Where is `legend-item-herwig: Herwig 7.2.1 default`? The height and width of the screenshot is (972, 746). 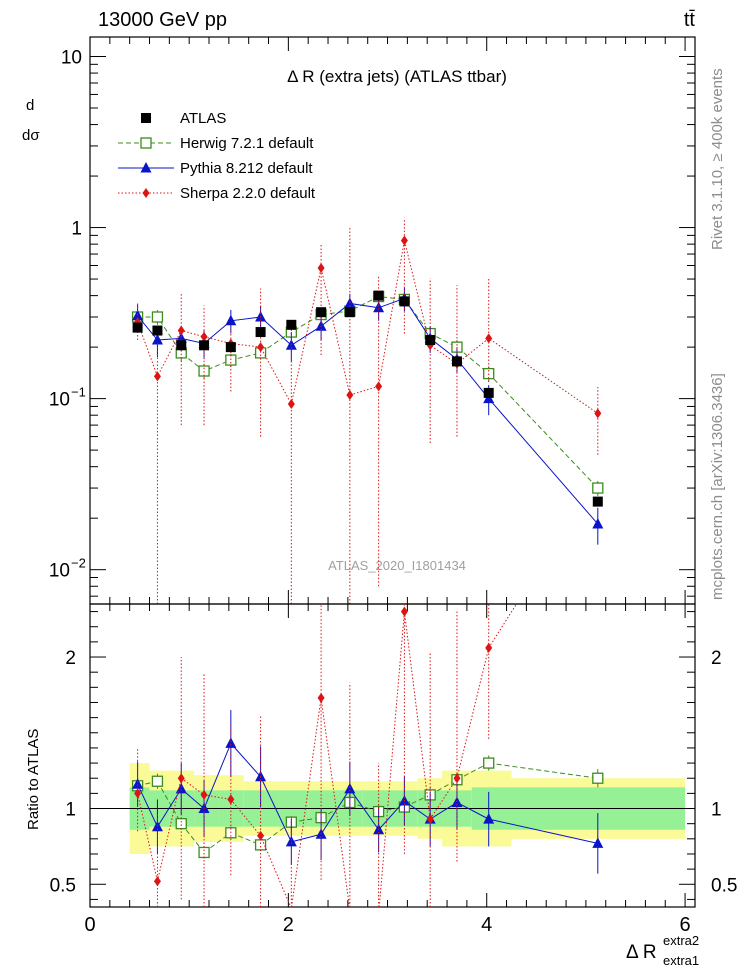
legend-item-herwig: Herwig 7.2.1 default is located at coordinates (216, 143).